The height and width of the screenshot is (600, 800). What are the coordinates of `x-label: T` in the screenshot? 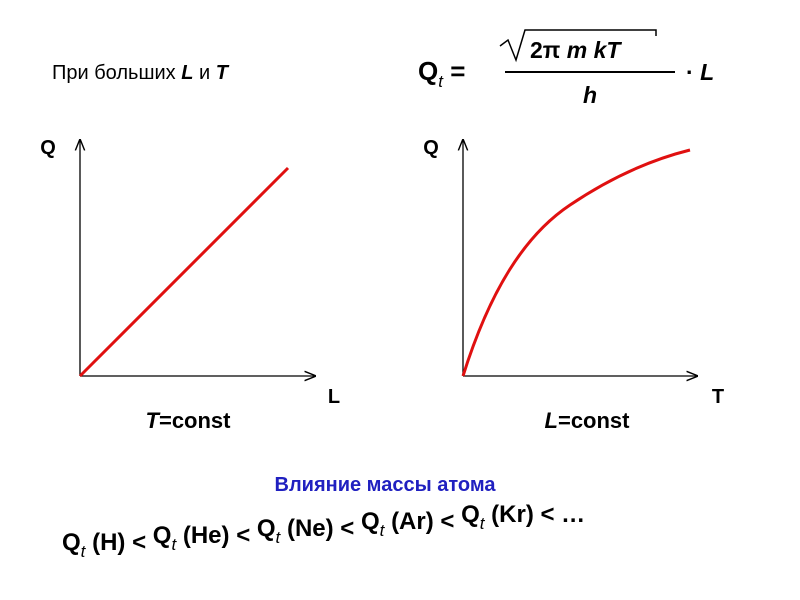 It's located at (718, 397).